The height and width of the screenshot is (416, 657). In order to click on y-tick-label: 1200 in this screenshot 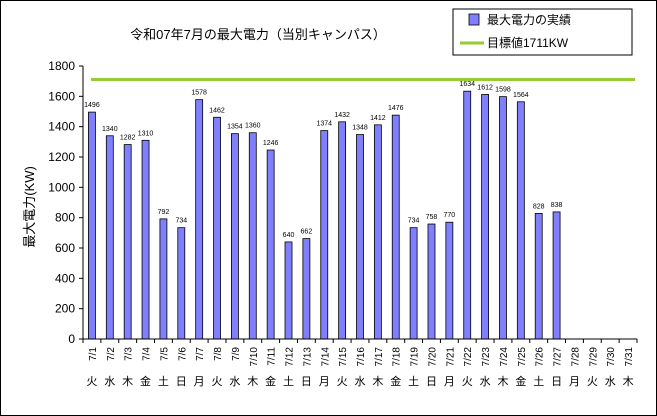, I will do `click(61, 157)`.